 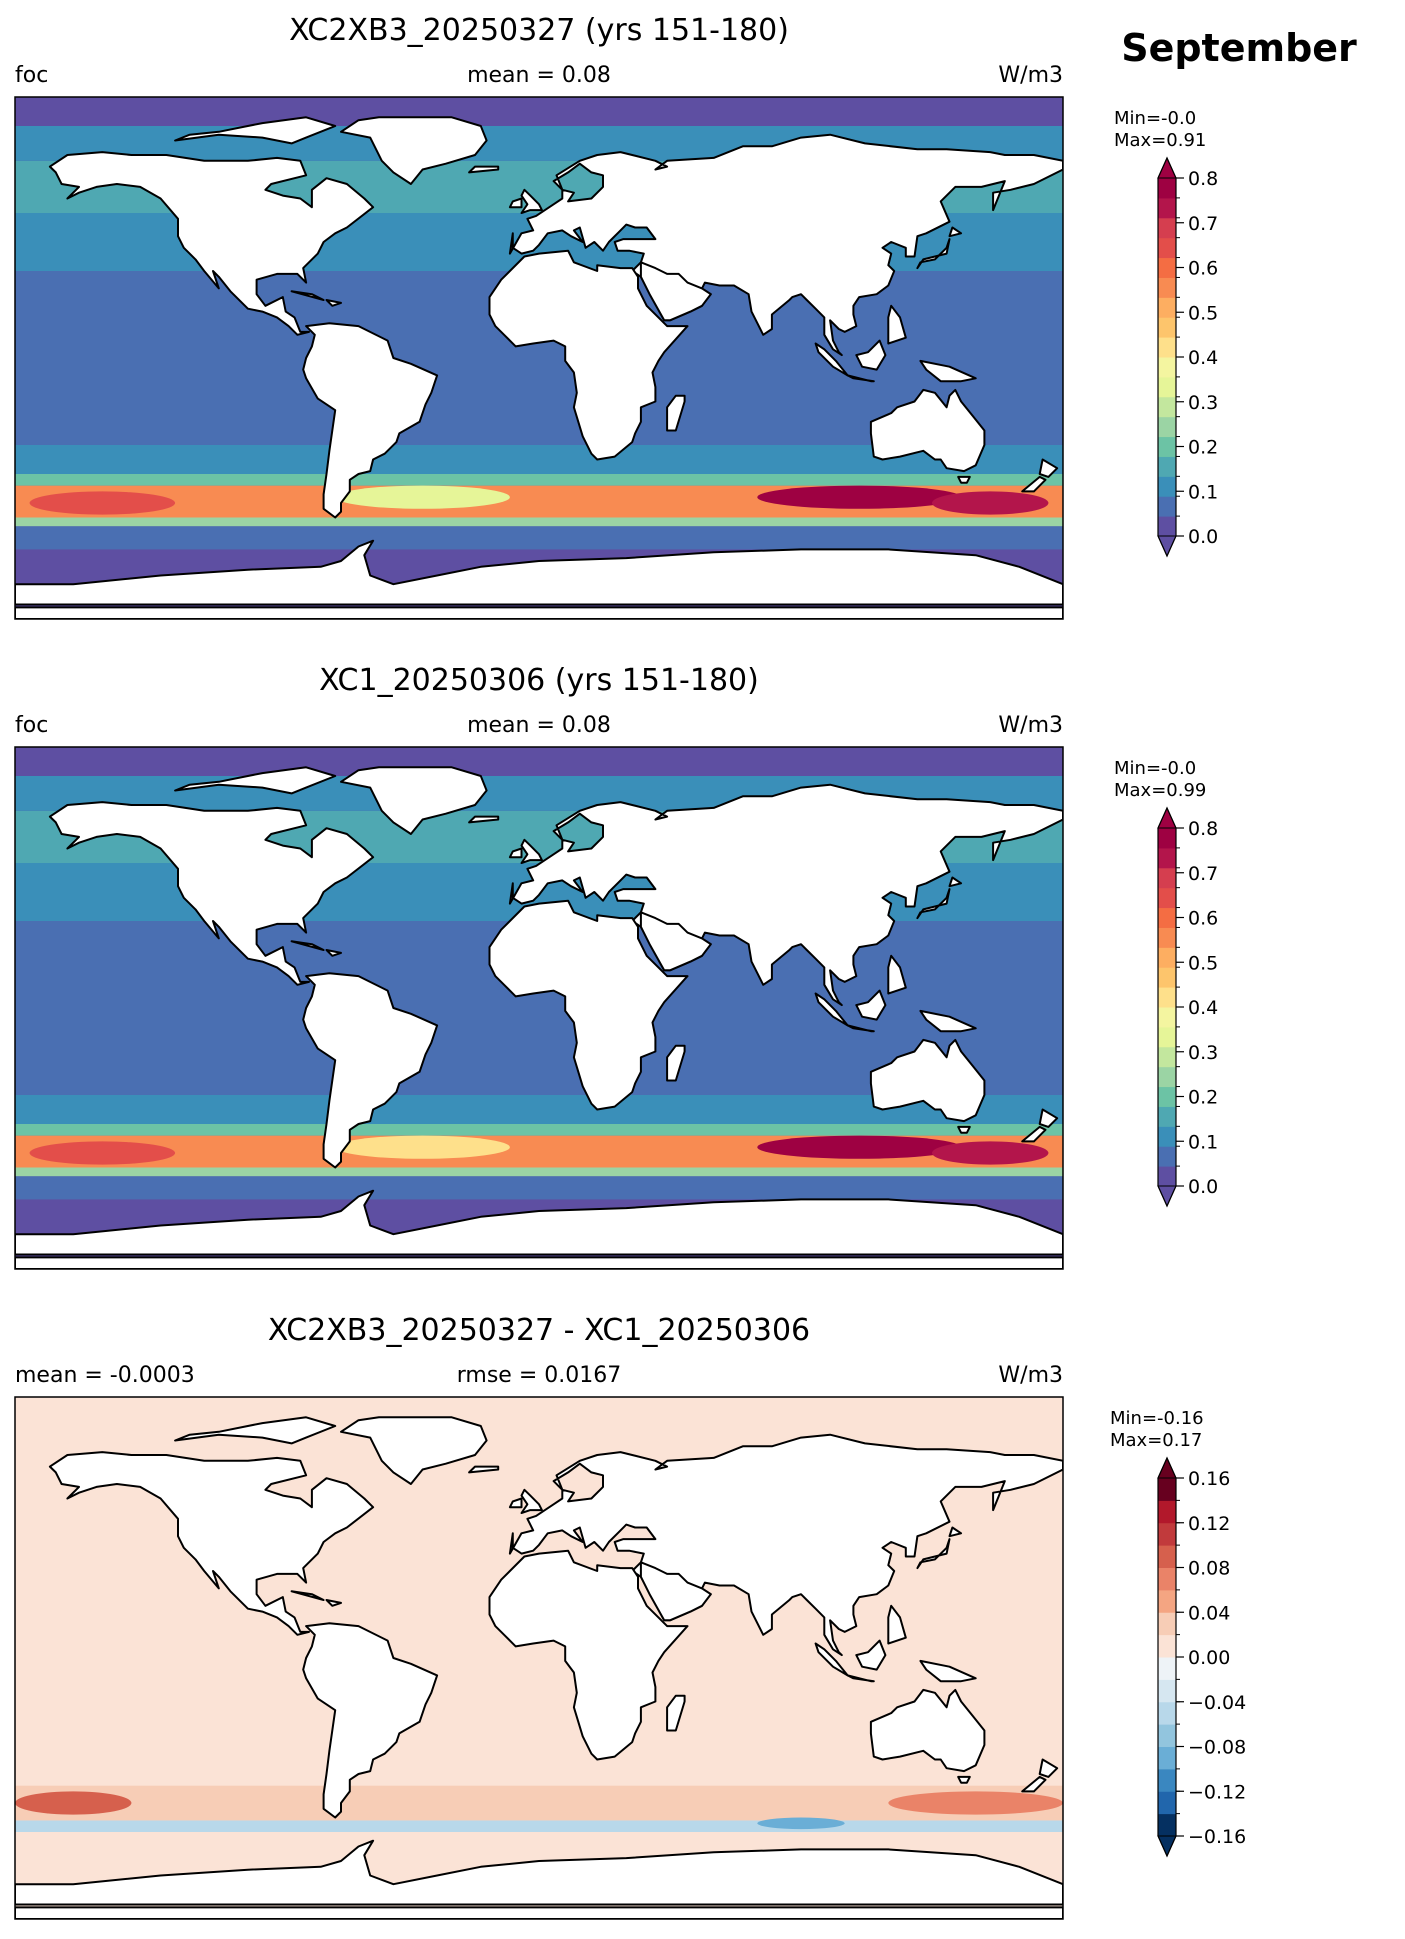 What do you see at coordinates (1203, 1142) in the screenshot?
I see `colorbar-tick-label: 0.1` at bounding box center [1203, 1142].